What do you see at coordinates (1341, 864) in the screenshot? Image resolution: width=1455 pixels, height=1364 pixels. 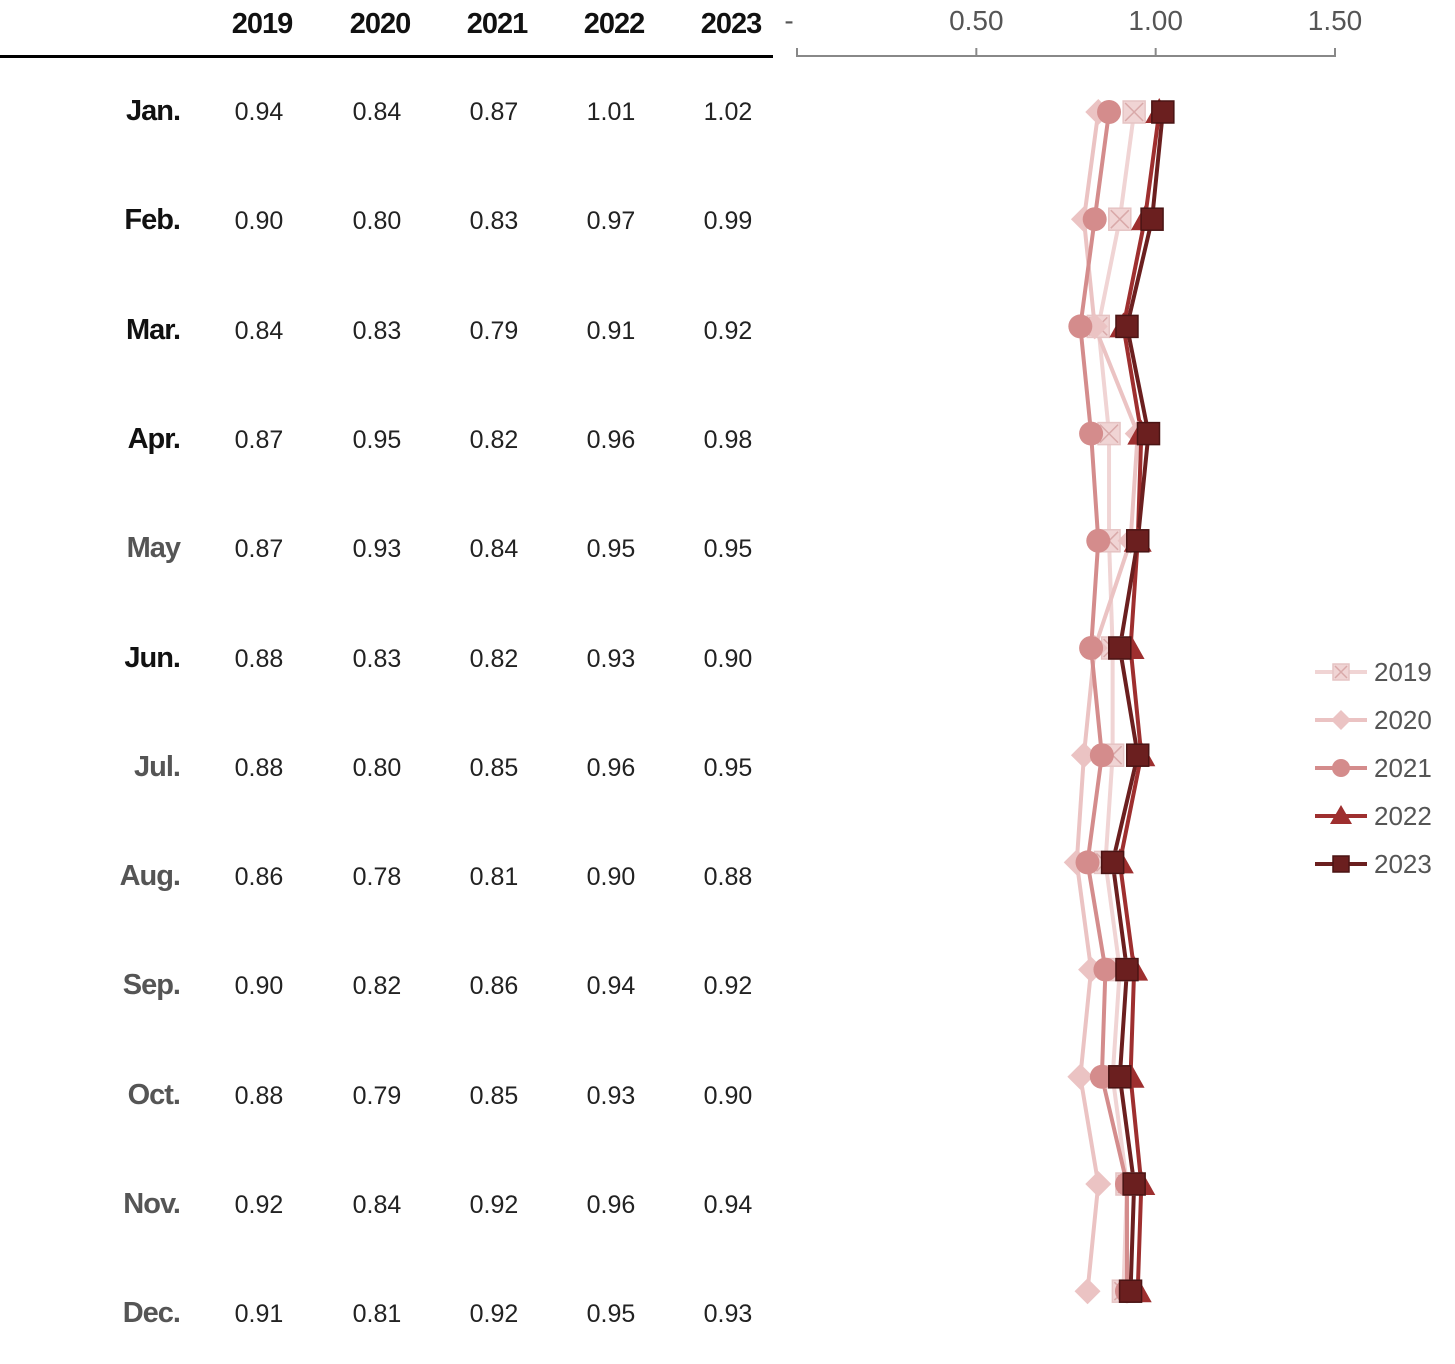 I see `legend-marker-2023` at bounding box center [1341, 864].